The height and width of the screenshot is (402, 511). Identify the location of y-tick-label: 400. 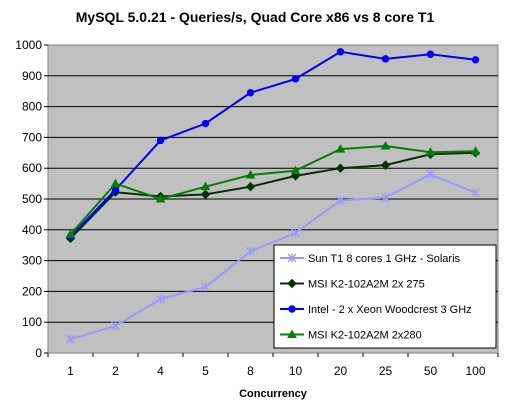
(32, 230).